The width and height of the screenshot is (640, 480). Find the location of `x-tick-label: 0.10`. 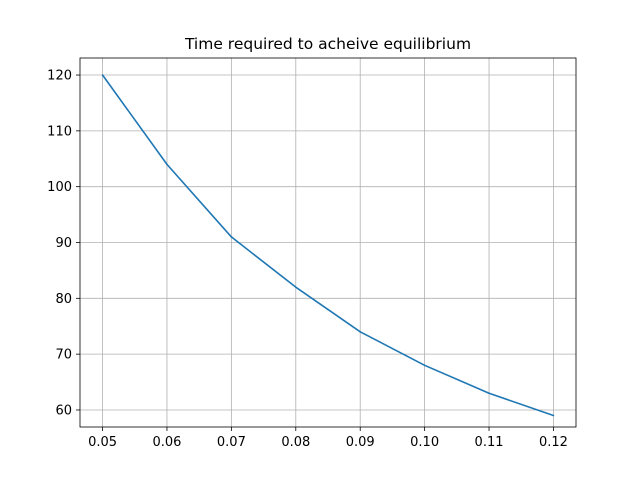

x-tick-label: 0.10 is located at coordinates (424, 442).